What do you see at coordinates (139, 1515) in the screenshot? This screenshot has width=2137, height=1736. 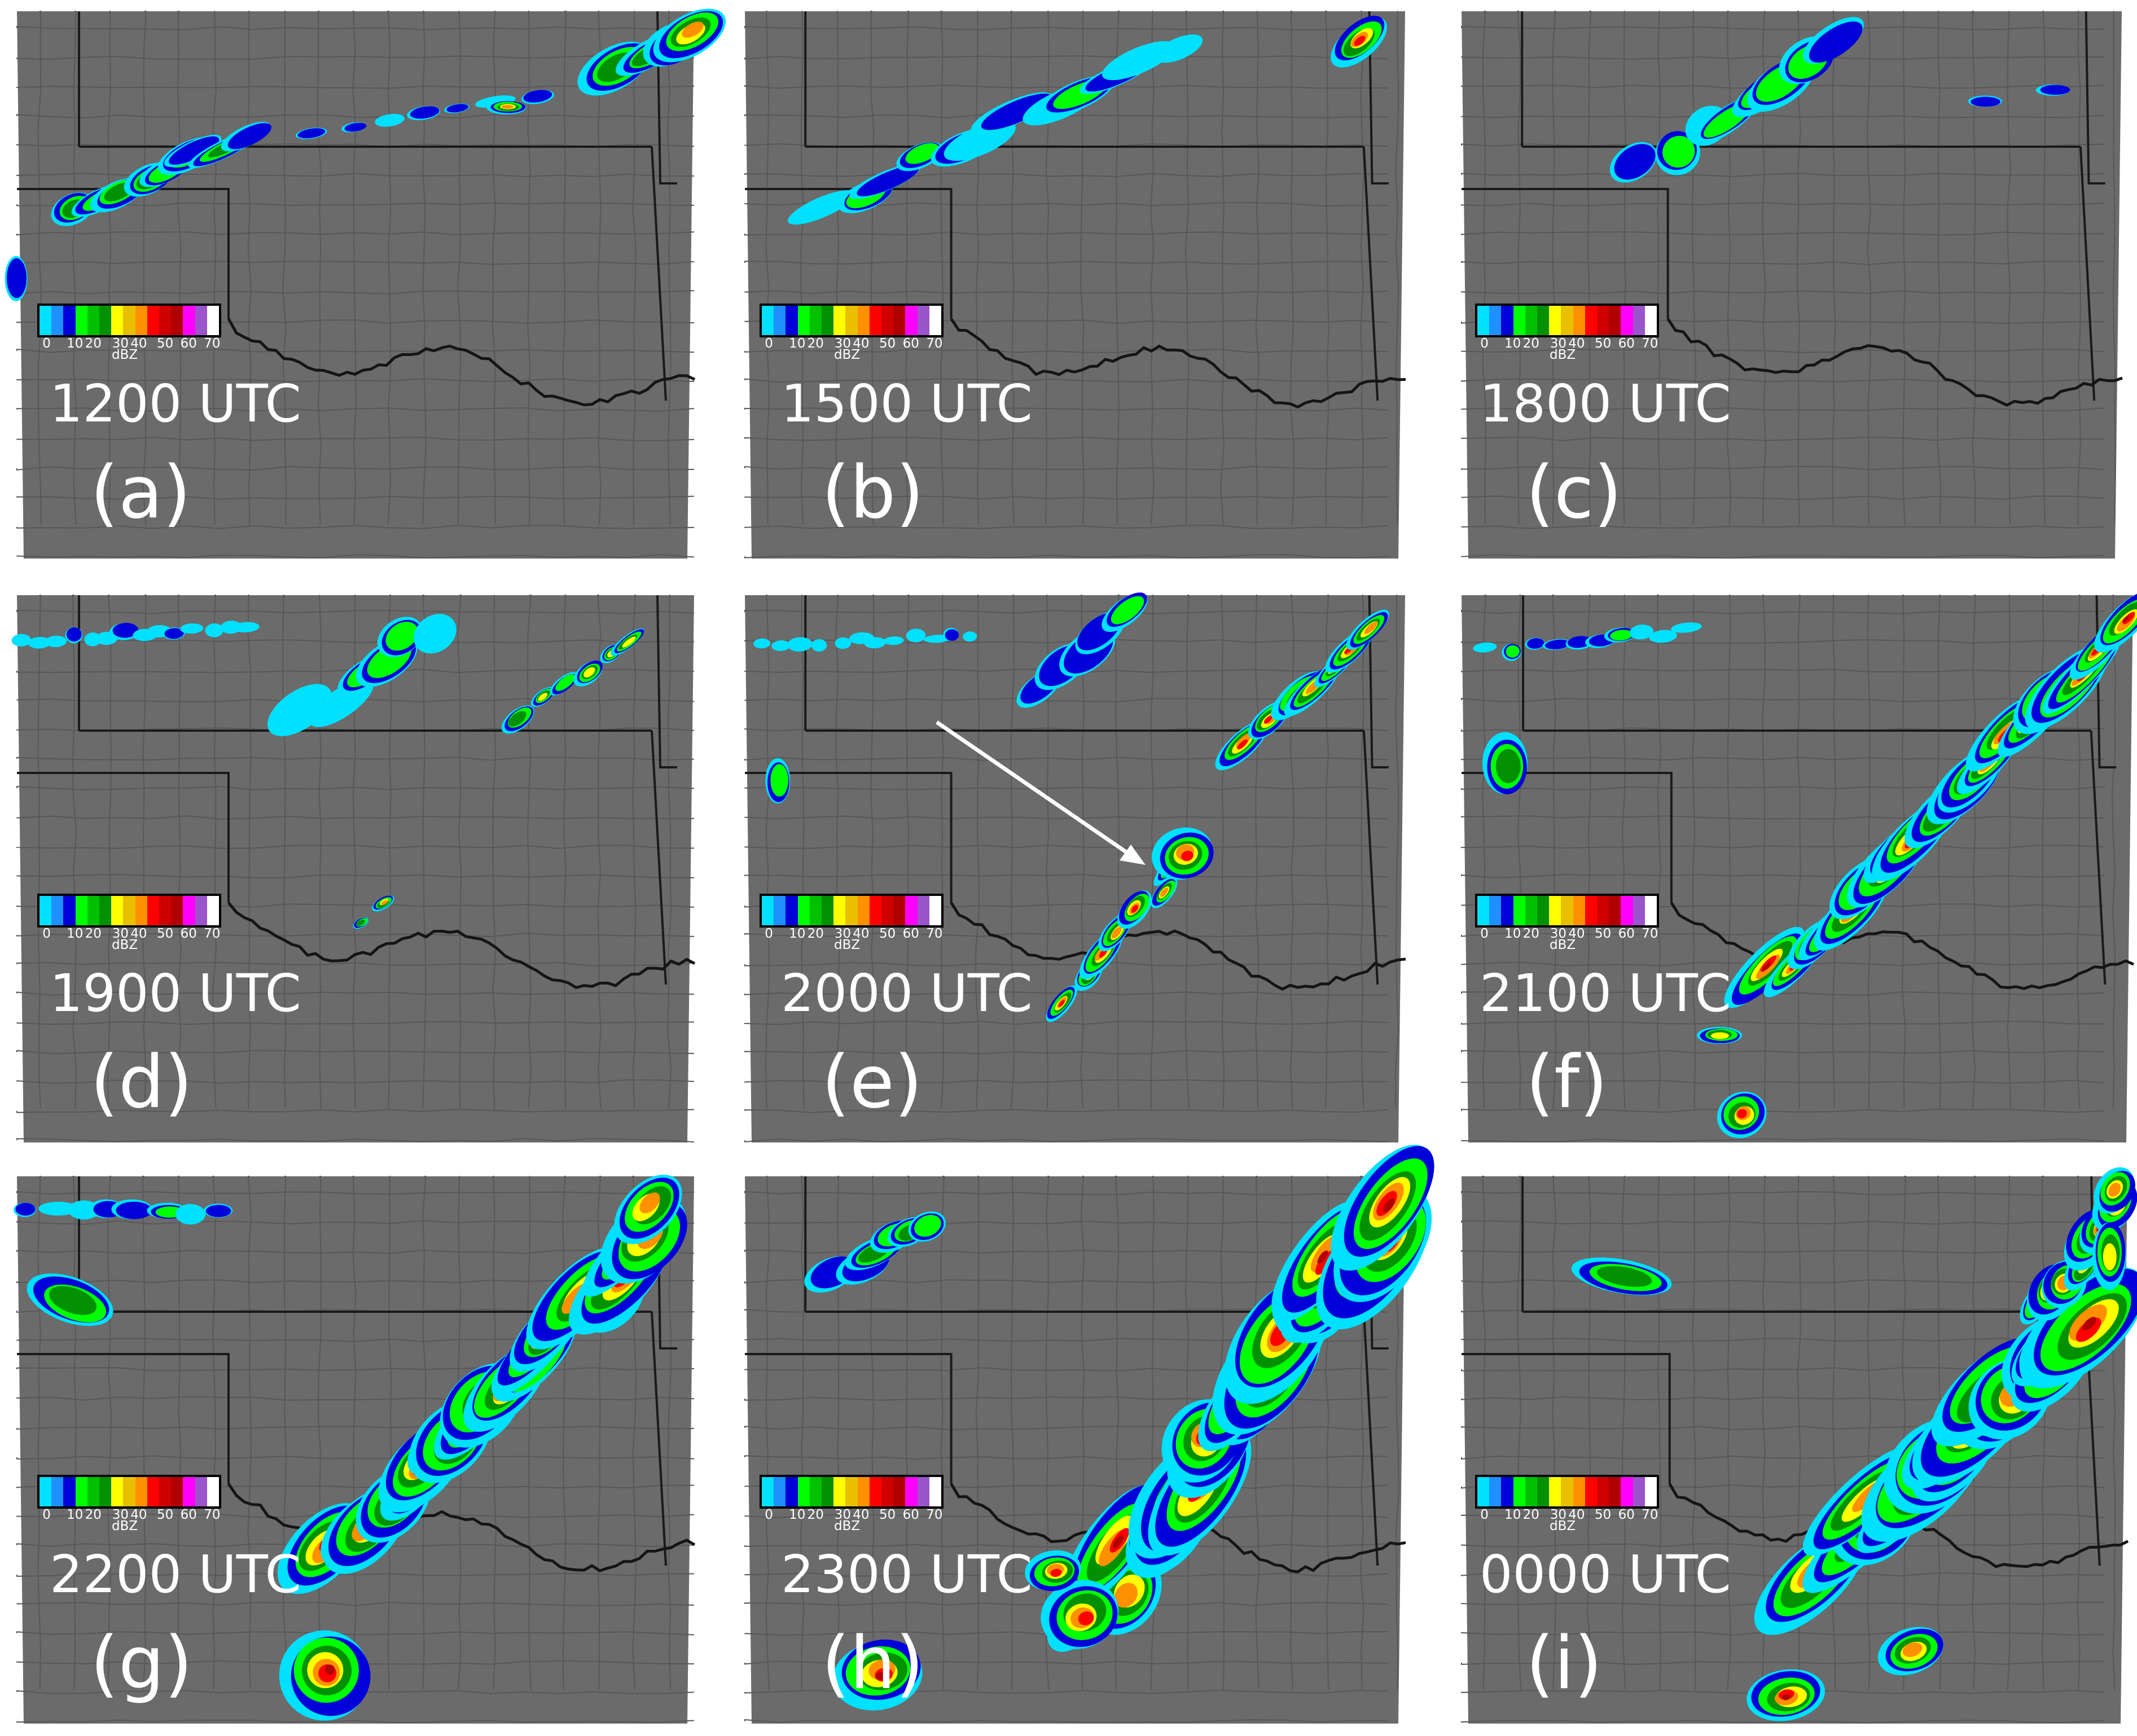 I see `colorbar-tick-label: 40` at bounding box center [139, 1515].